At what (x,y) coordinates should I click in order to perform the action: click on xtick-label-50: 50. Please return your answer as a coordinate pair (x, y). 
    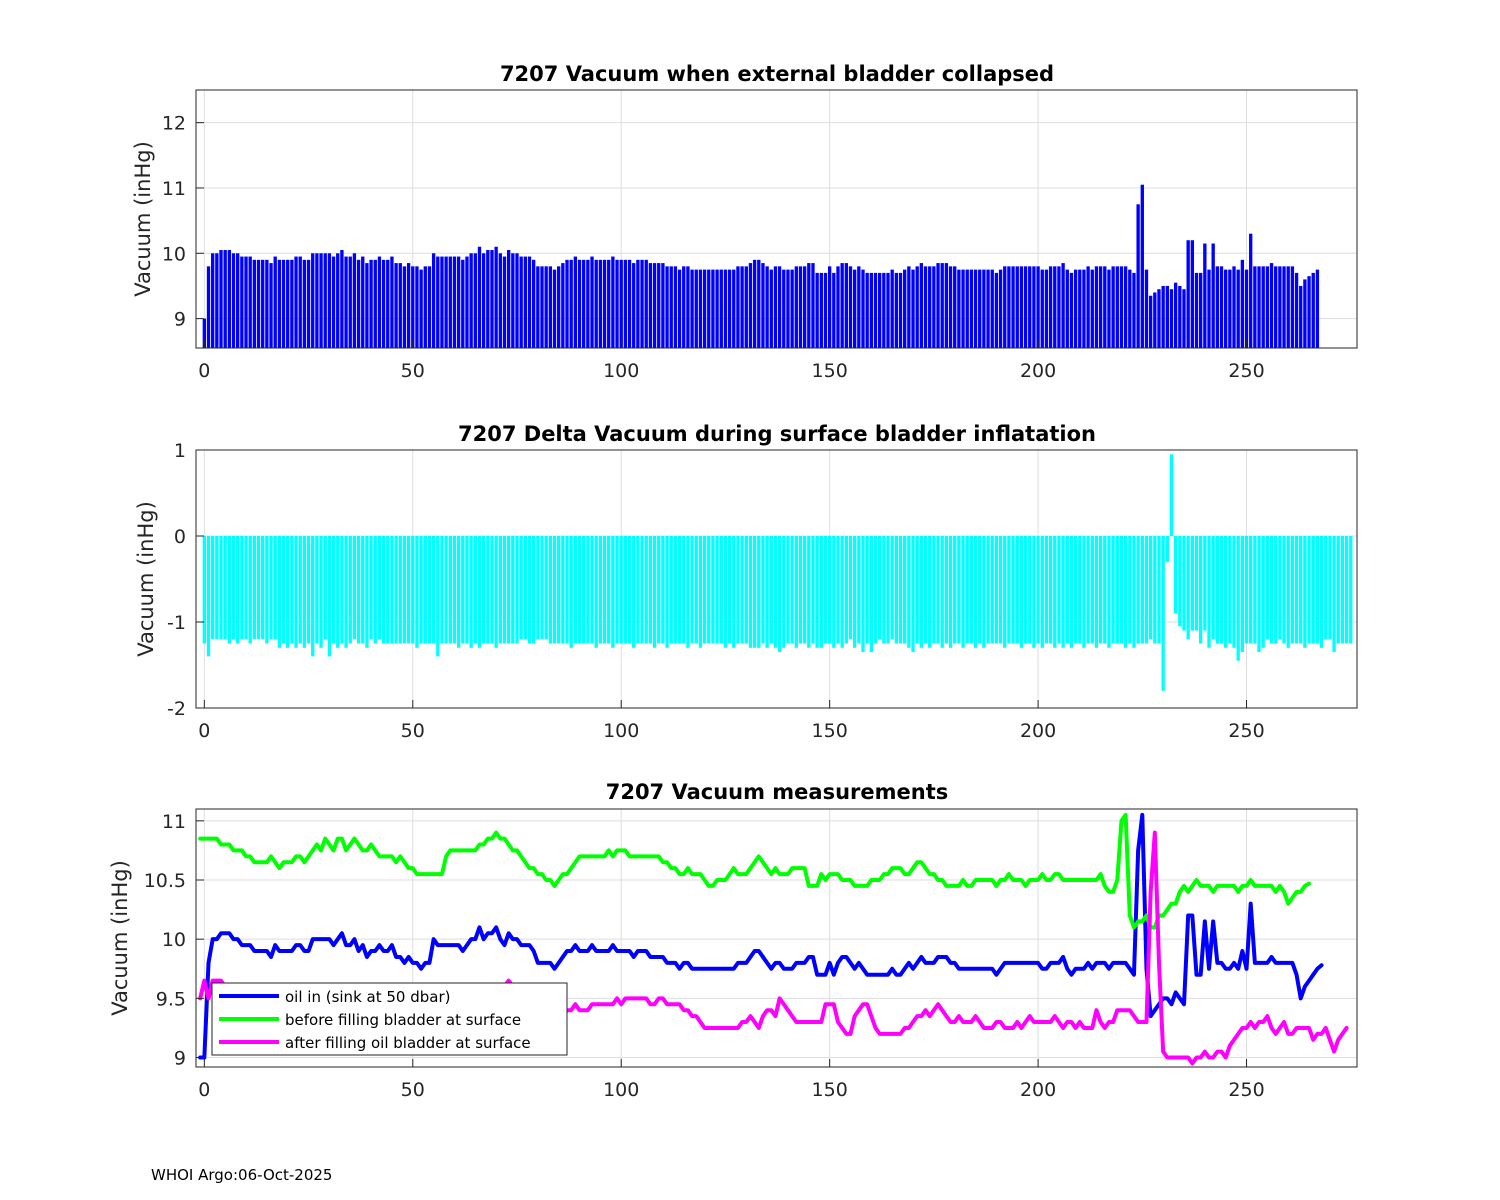
    Looking at the image, I should click on (413, 1090).